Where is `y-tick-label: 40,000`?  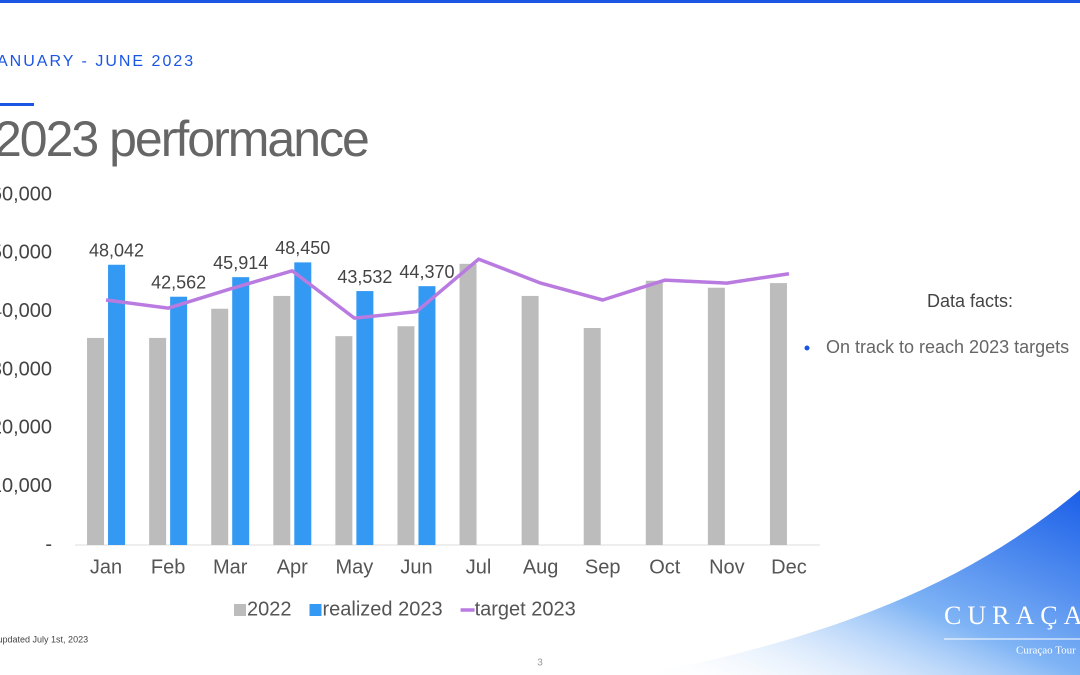 y-tick-label: 40,000 is located at coordinates (26, 311).